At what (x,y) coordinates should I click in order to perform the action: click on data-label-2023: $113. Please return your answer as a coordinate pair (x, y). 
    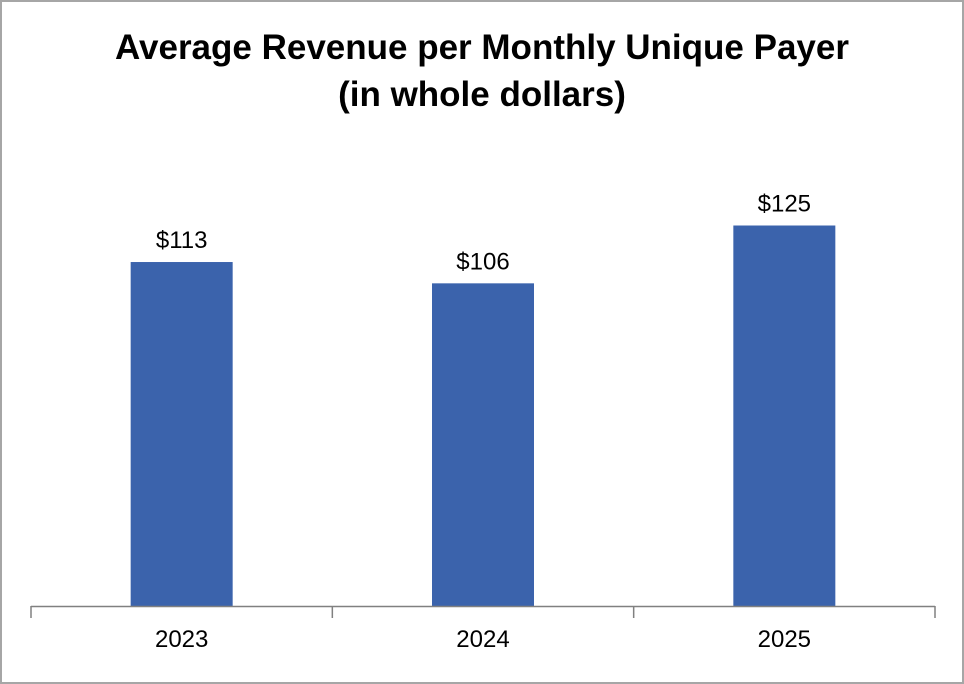
    Looking at the image, I should click on (182, 240).